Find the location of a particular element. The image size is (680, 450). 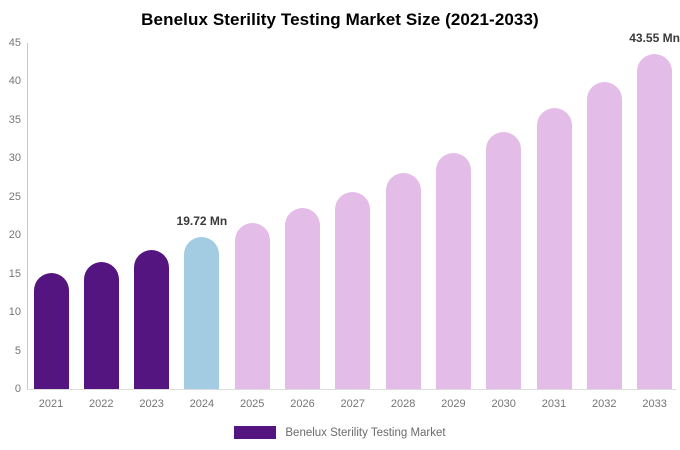

x-axis-label-2026: 2026 is located at coordinates (302, 404).